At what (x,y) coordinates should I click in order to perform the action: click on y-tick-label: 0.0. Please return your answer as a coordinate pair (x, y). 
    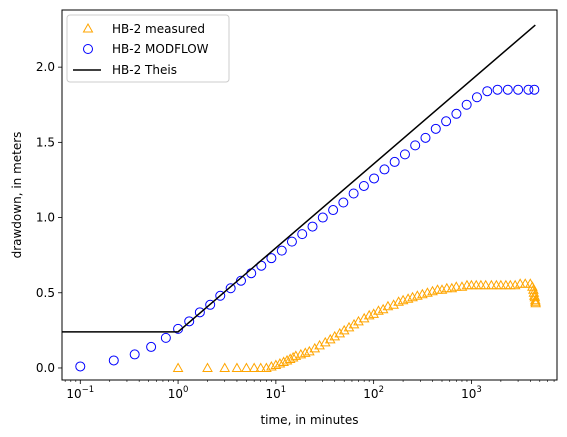
    Looking at the image, I should click on (45, 368).